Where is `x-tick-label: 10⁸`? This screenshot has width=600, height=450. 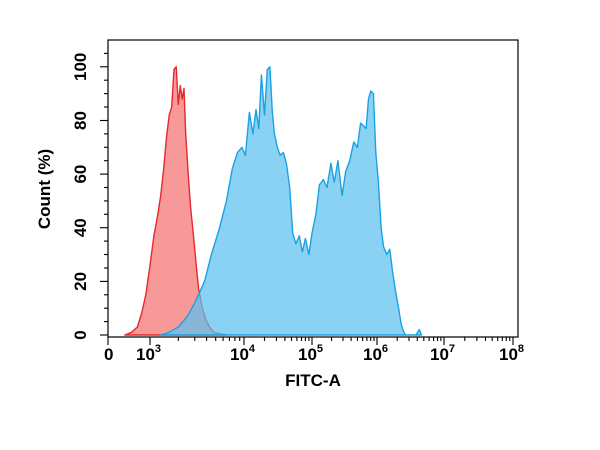 x-tick-label: 10⁸ is located at coordinates (511, 353).